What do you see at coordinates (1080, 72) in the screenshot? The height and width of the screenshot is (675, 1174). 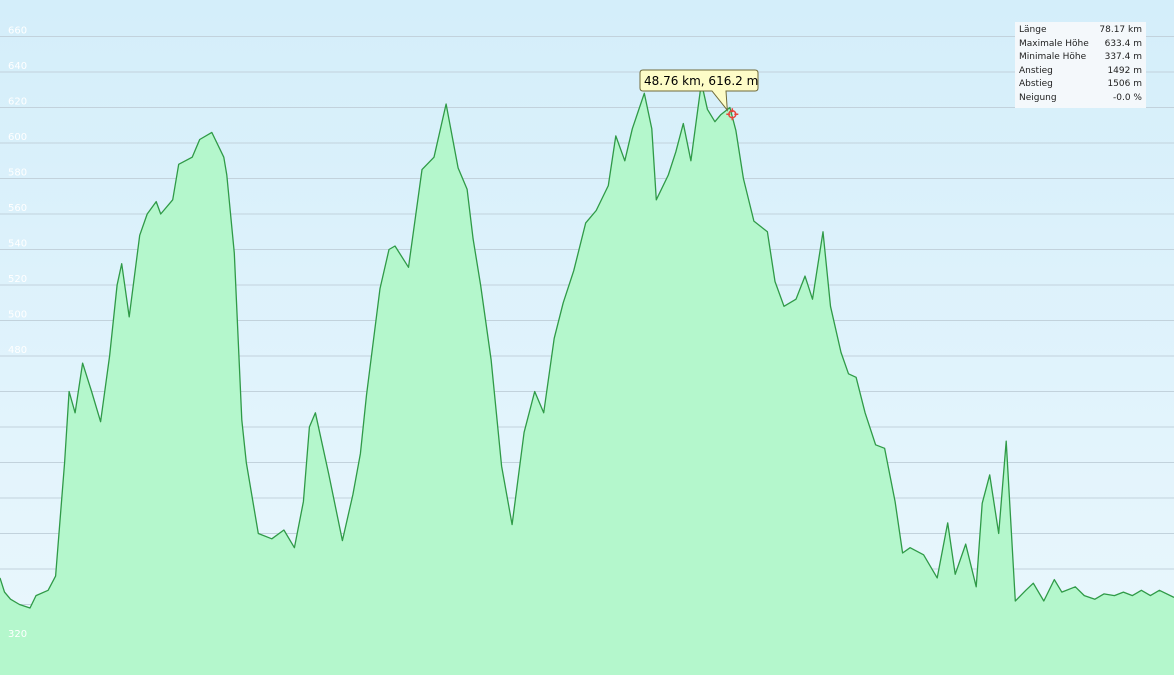 I see `stat-row-ascent: Anstieg 1492 m` at bounding box center [1080, 72].